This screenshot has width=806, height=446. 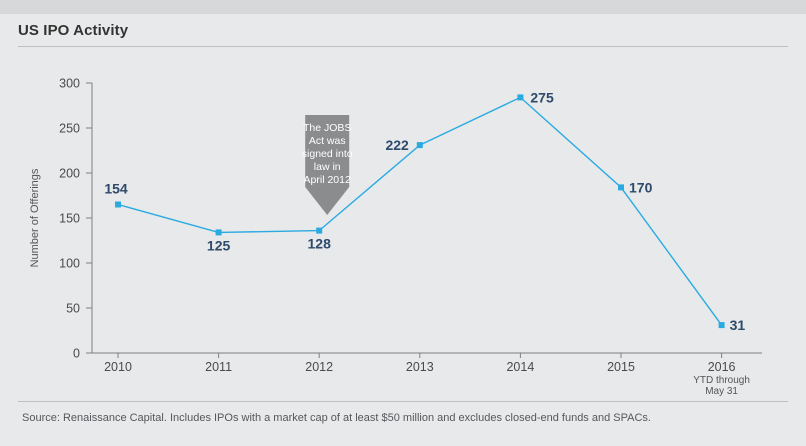 What do you see at coordinates (397, 145) in the screenshot?
I see `data-label: 222` at bounding box center [397, 145].